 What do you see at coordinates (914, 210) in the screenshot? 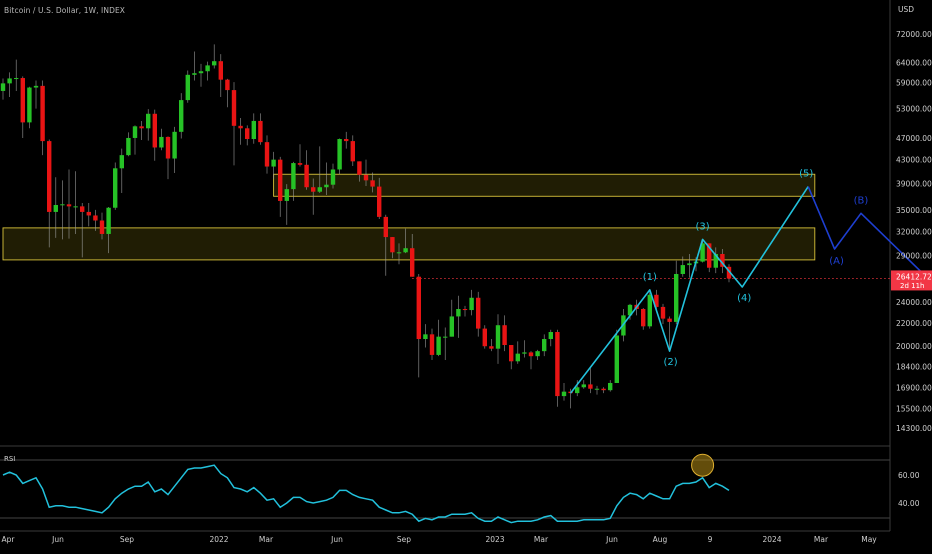
I see `price-tick-label: 35000.00` at bounding box center [914, 210].